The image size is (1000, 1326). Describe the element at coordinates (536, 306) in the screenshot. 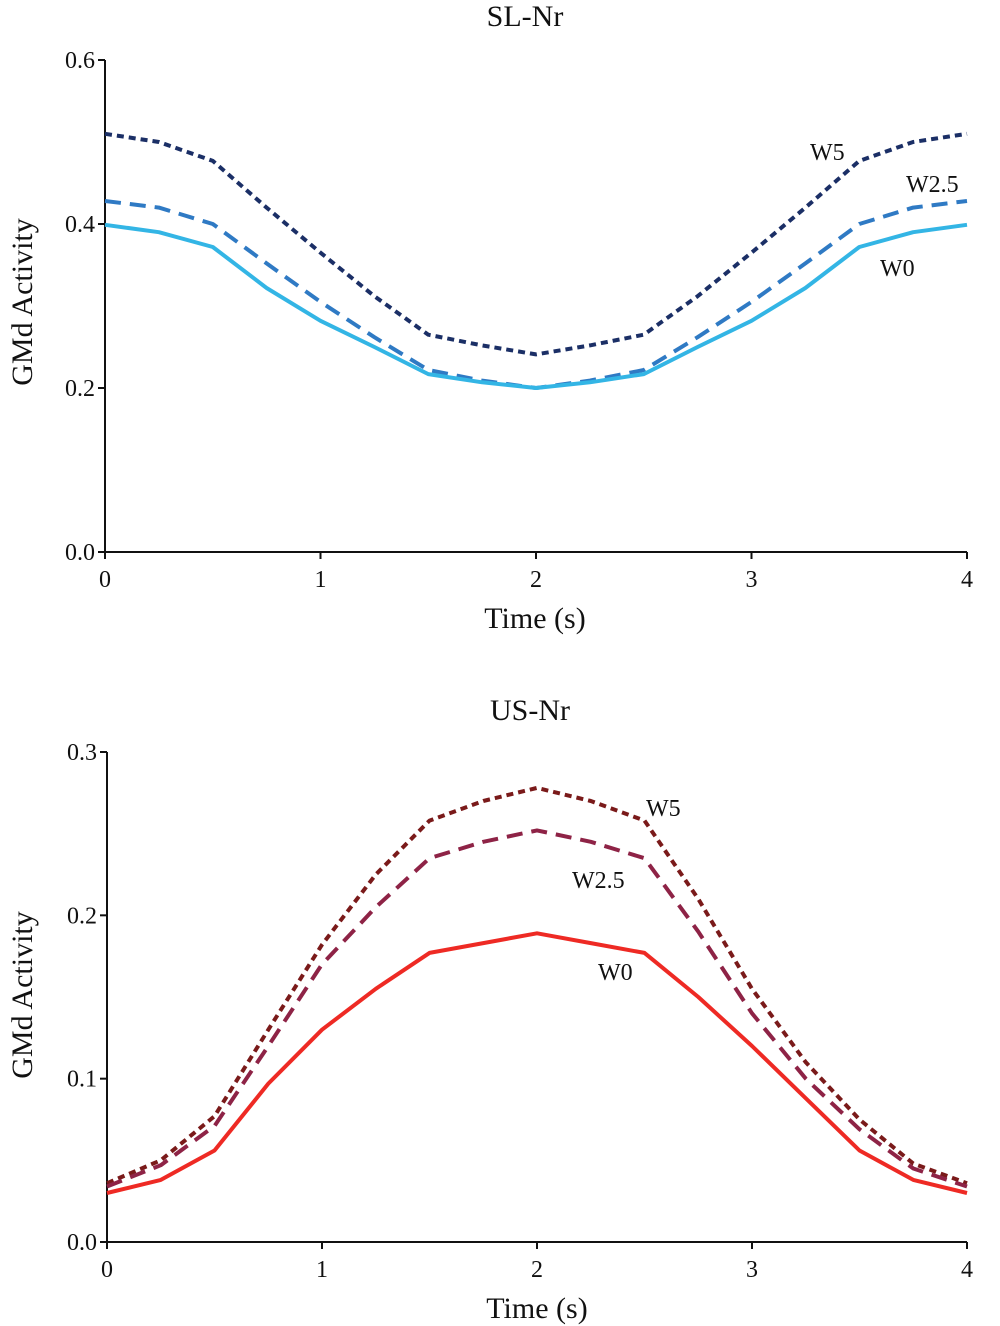

I see `series-line-w0` at that location.